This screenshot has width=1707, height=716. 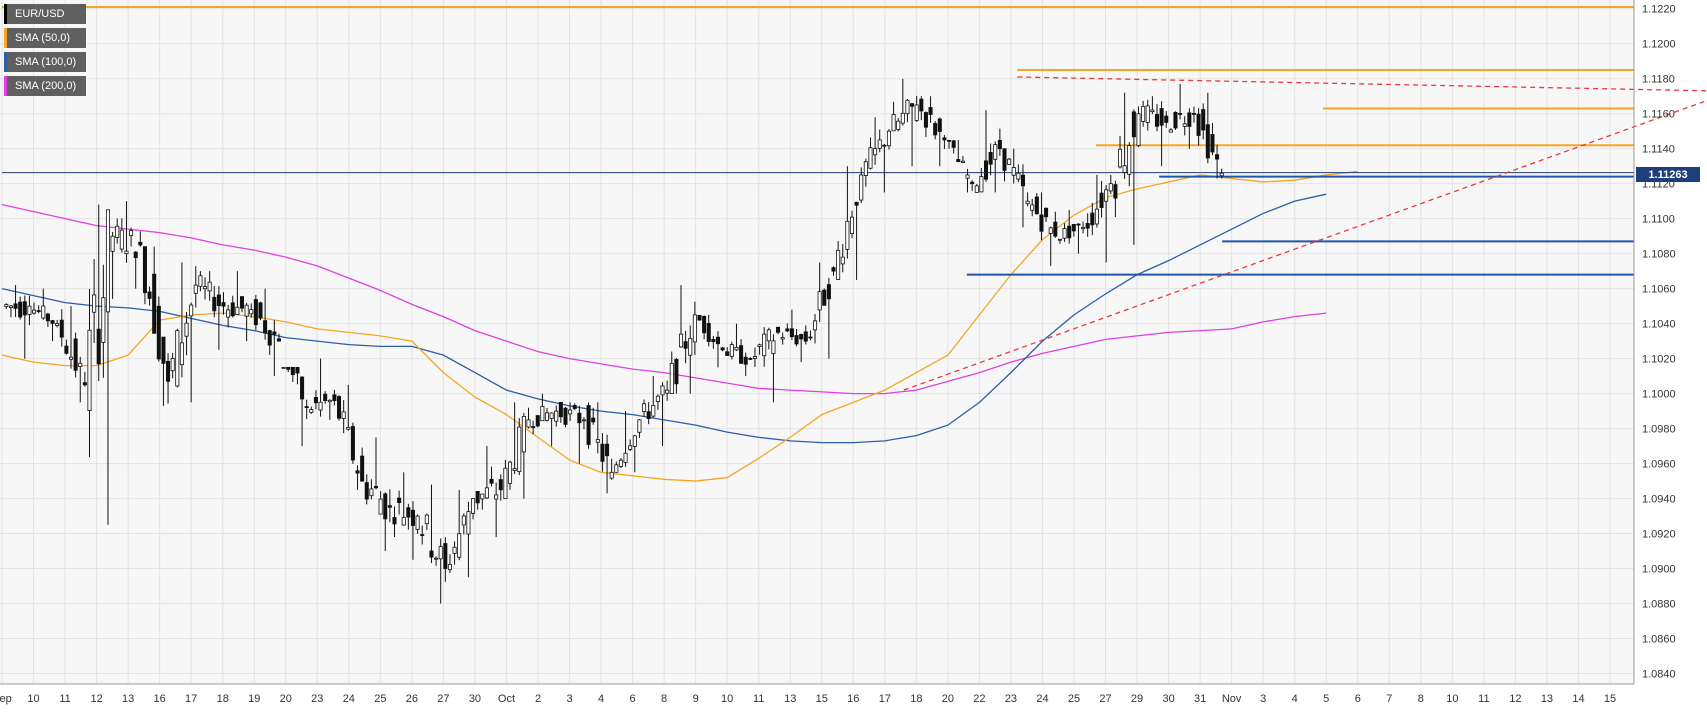 I want to click on x-tick-label: 2, so click(x=538, y=699).